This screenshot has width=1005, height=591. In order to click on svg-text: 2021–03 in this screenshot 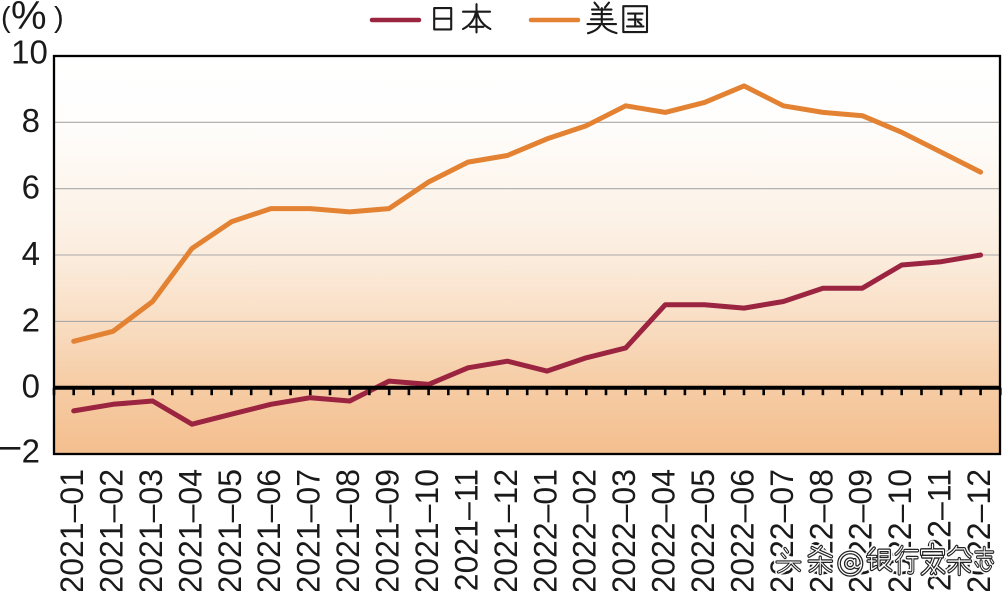, I will do `click(151, 530)`.